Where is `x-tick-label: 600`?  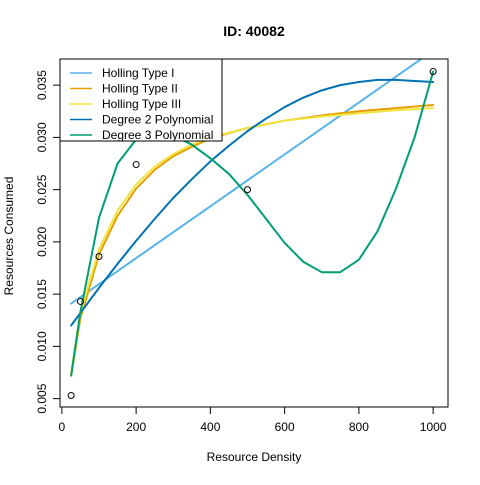
x-tick-label: 600 is located at coordinates (285, 427).